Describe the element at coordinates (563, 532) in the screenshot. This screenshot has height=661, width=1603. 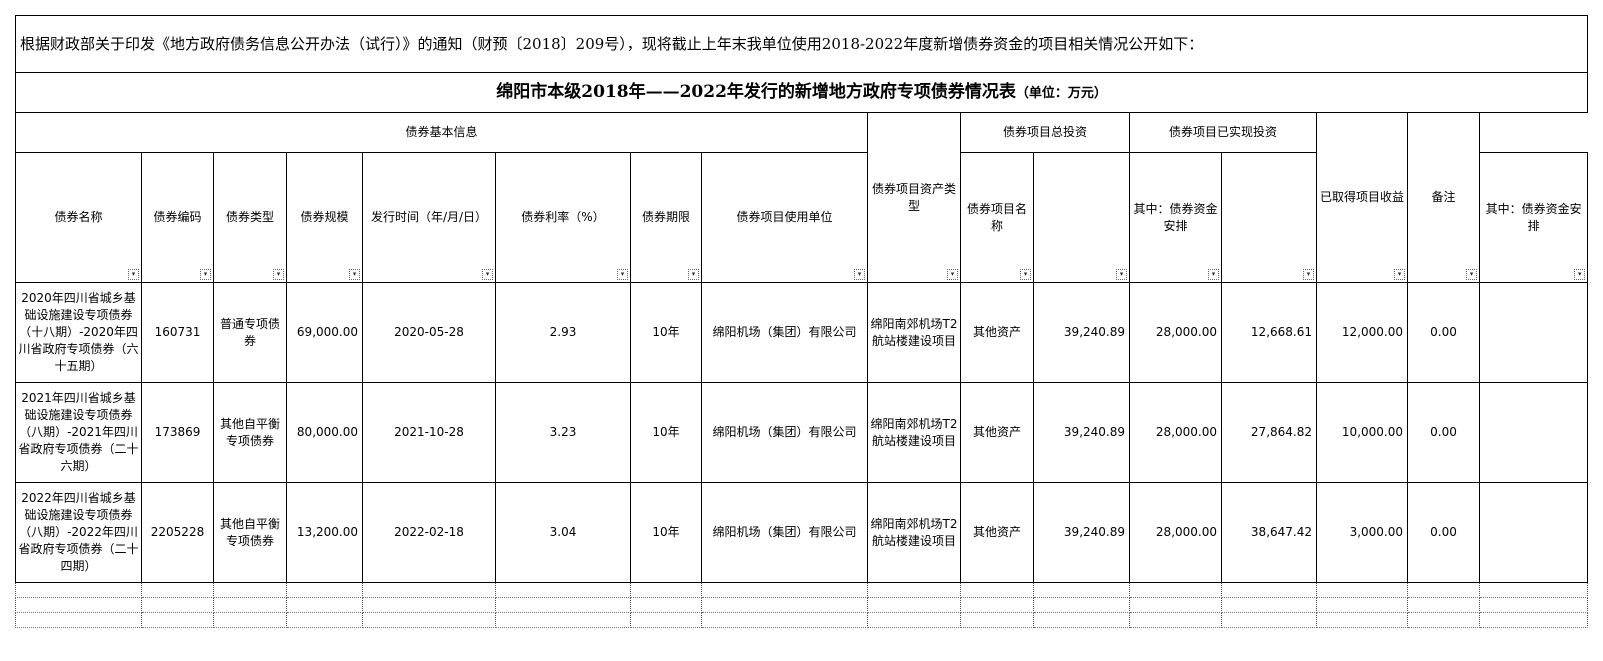
I see `cell-rate: 3.04` at that location.